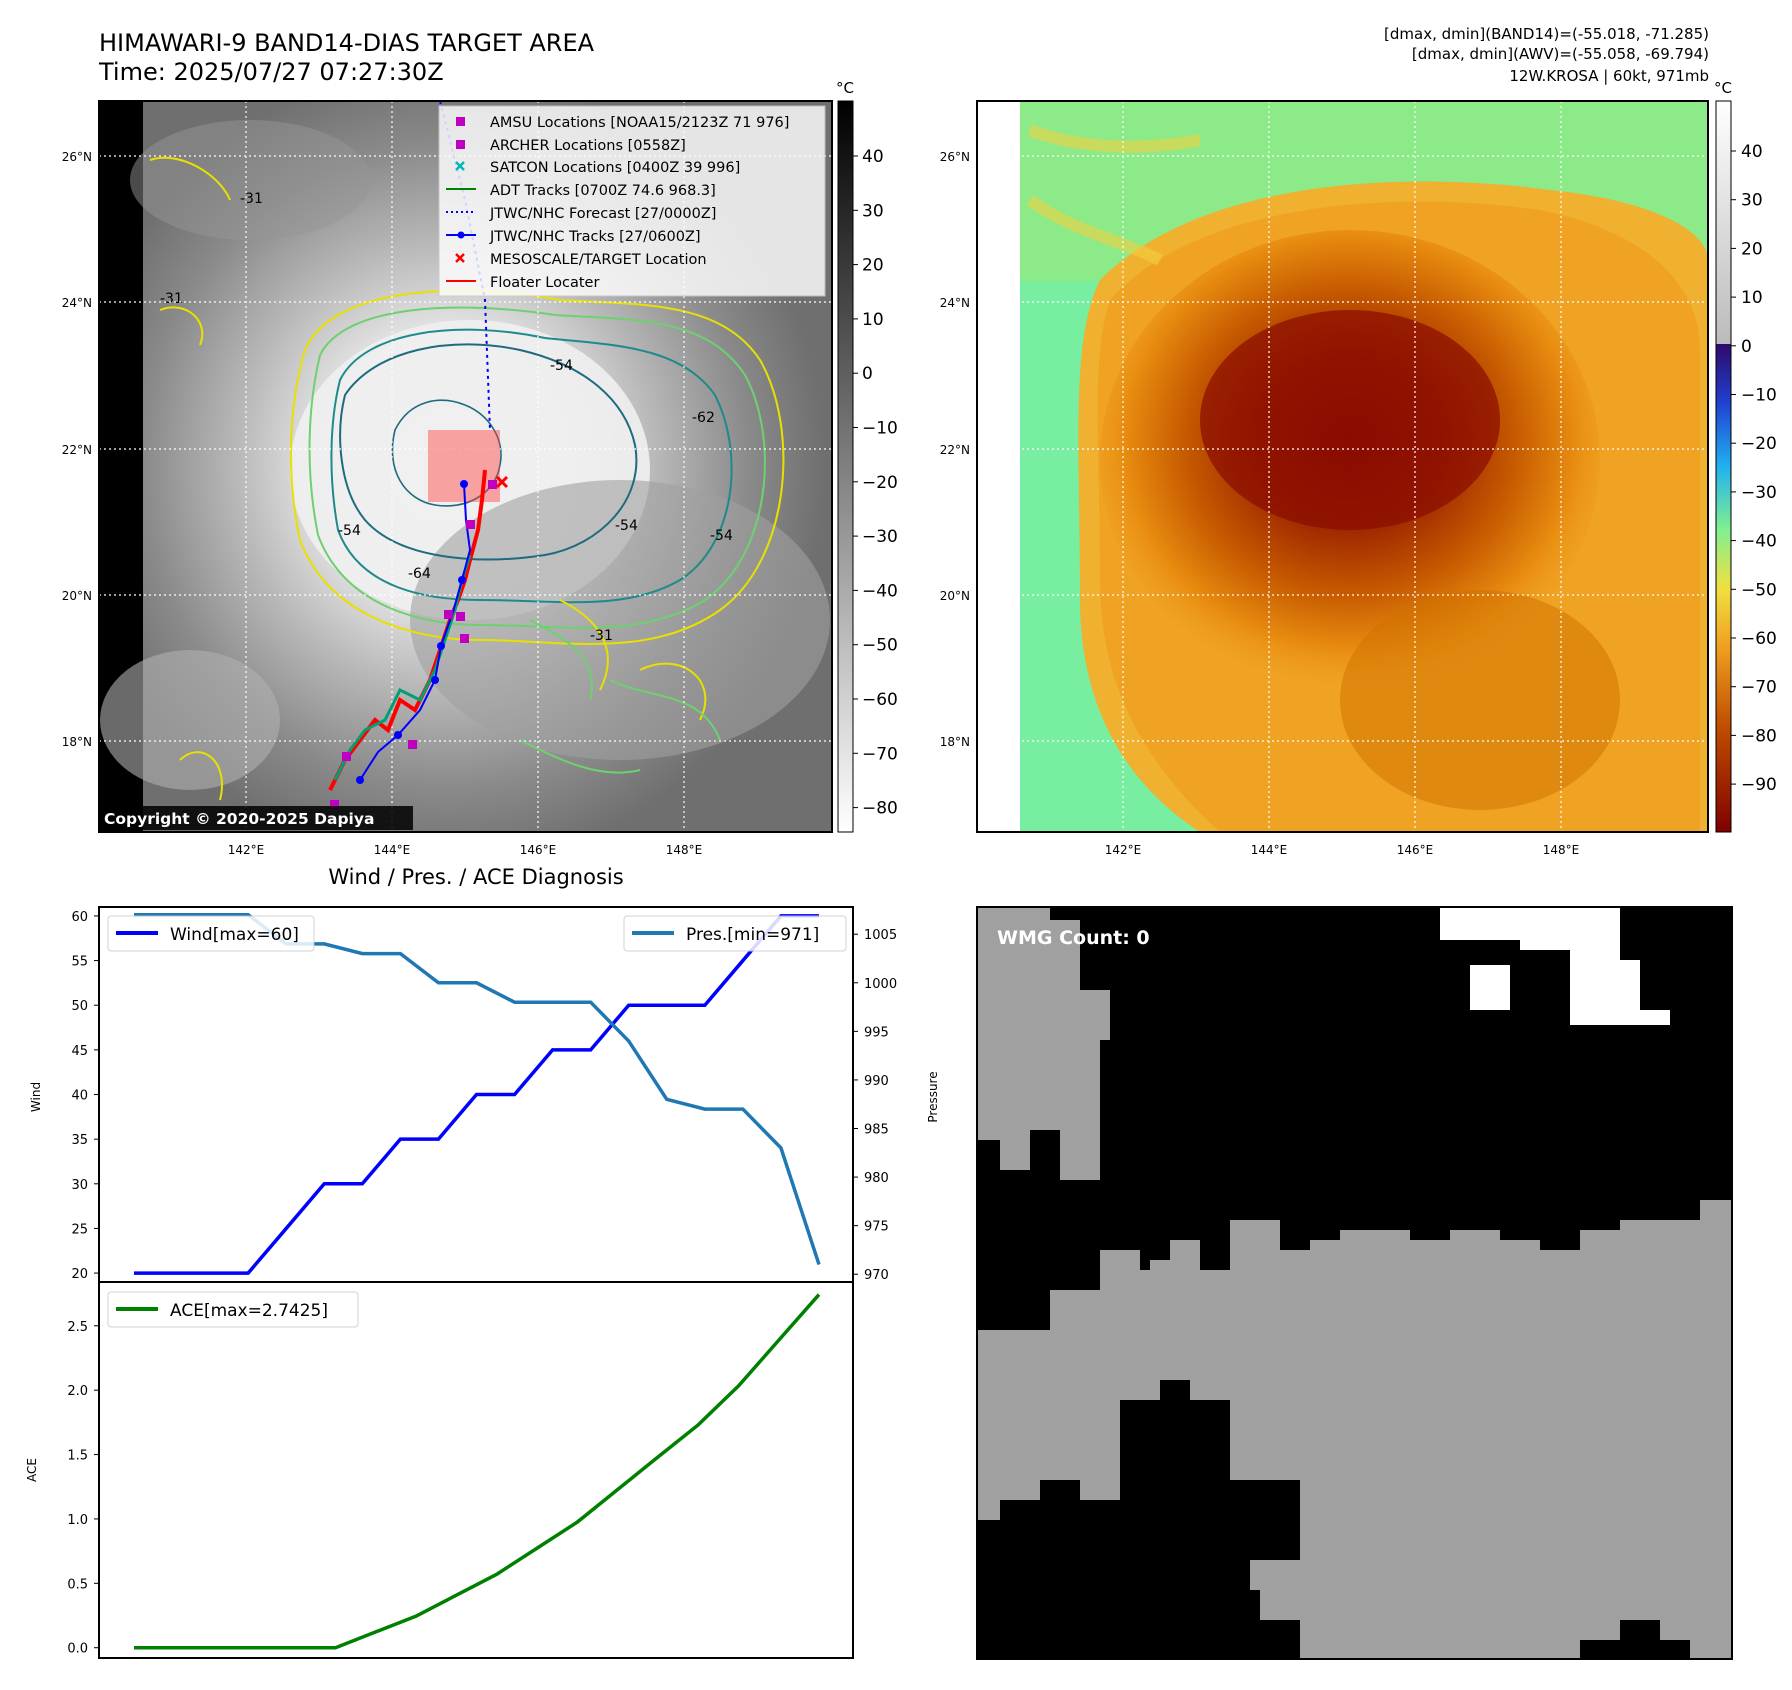 The width and height of the screenshot is (1792, 1690). What do you see at coordinates (77, 450) in the screenshot?
I see `ir-lat-label: 22°N` at bounding box center [77, 450].